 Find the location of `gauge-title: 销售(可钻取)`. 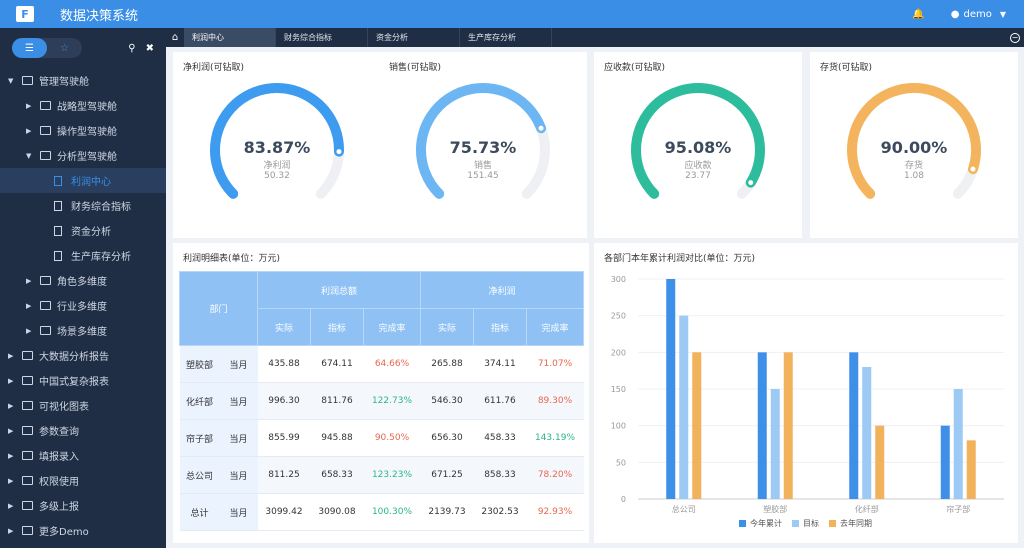

gauge-title: 销售(可钻取) is located at coordinates (415, 68).